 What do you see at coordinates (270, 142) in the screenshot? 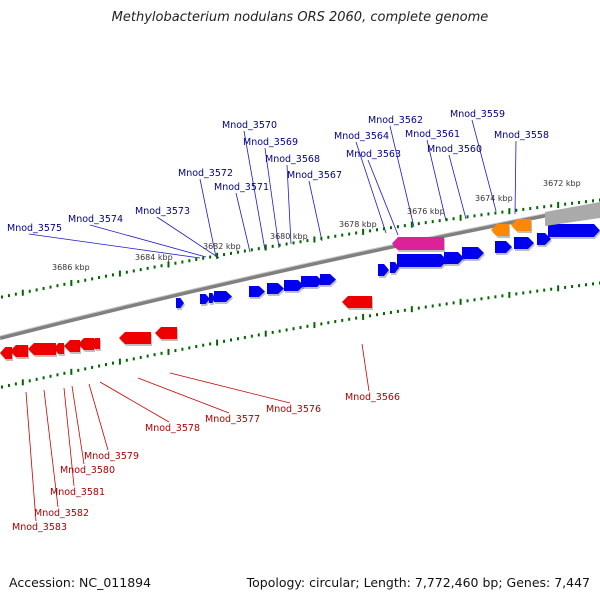
I see `gene-label: Mnod_3569` at bounding box center [270, 142].